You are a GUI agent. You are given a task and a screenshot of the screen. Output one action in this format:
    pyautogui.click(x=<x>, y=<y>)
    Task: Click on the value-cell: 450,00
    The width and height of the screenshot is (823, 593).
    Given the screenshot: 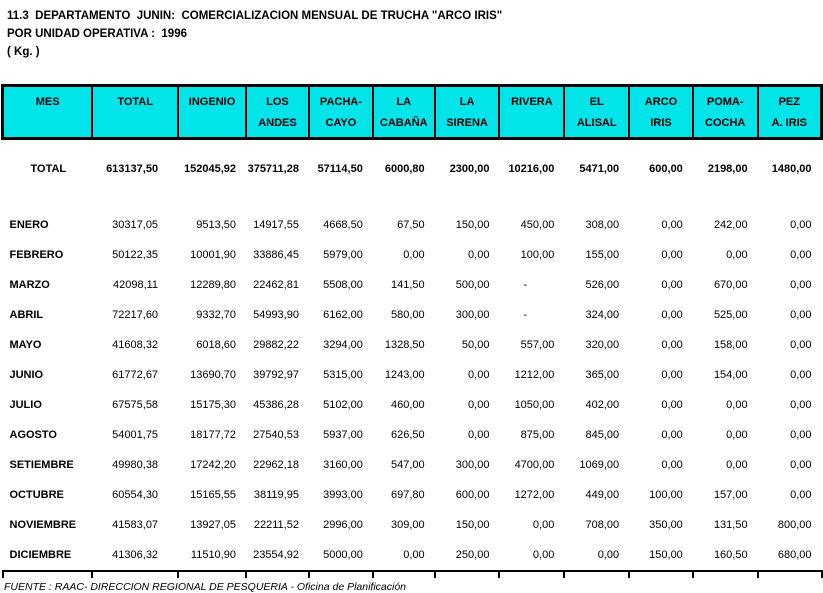 What is the action you would take?
    pyautogui.click(x=537, y=225)
    